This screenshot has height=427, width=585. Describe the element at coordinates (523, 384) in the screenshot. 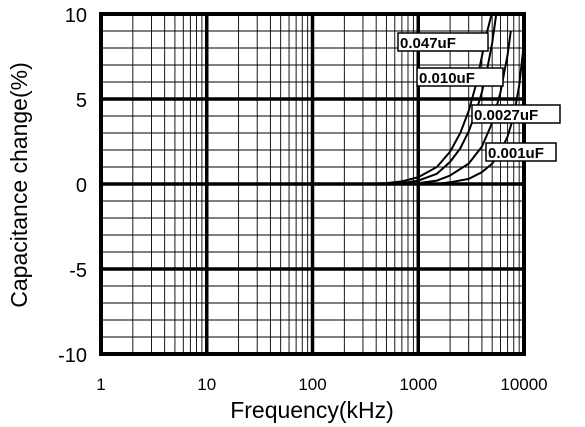

I see `x-tick-label: 10000` at that location.